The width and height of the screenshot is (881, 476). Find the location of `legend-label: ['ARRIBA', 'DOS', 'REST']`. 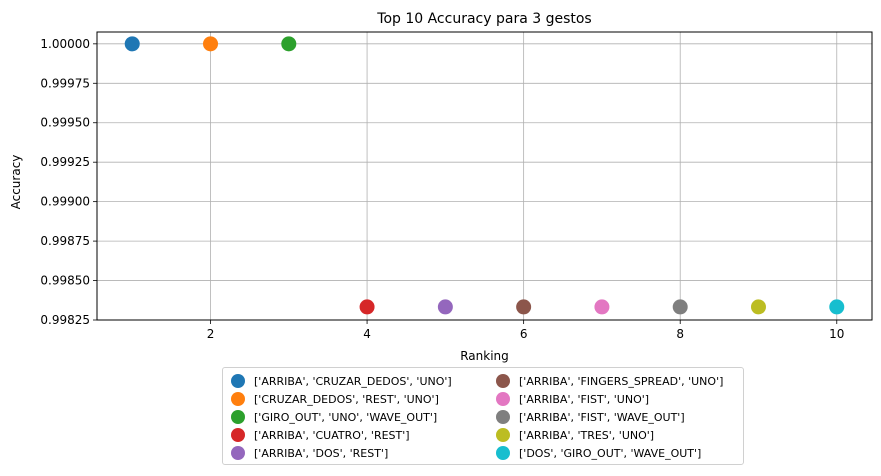

legend-label: ['ARRIBA', 'DOS', 'REST'] is located at coordinates (321, 453).